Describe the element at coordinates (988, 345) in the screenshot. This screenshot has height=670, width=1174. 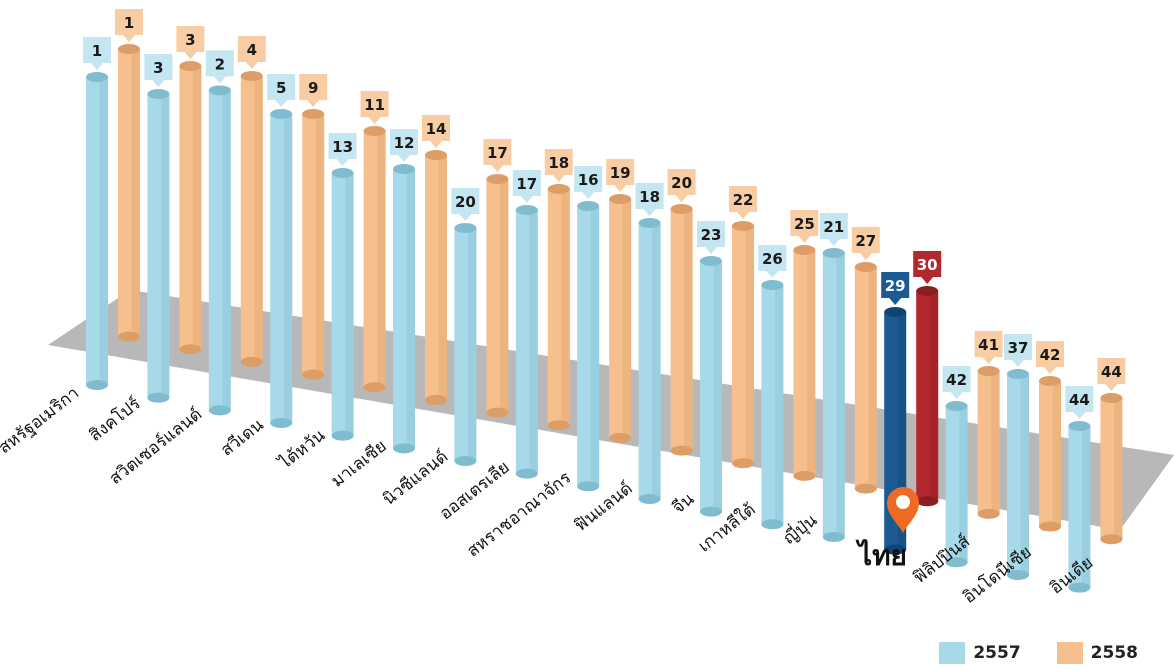
I see `value-label-text: 41` at that location.